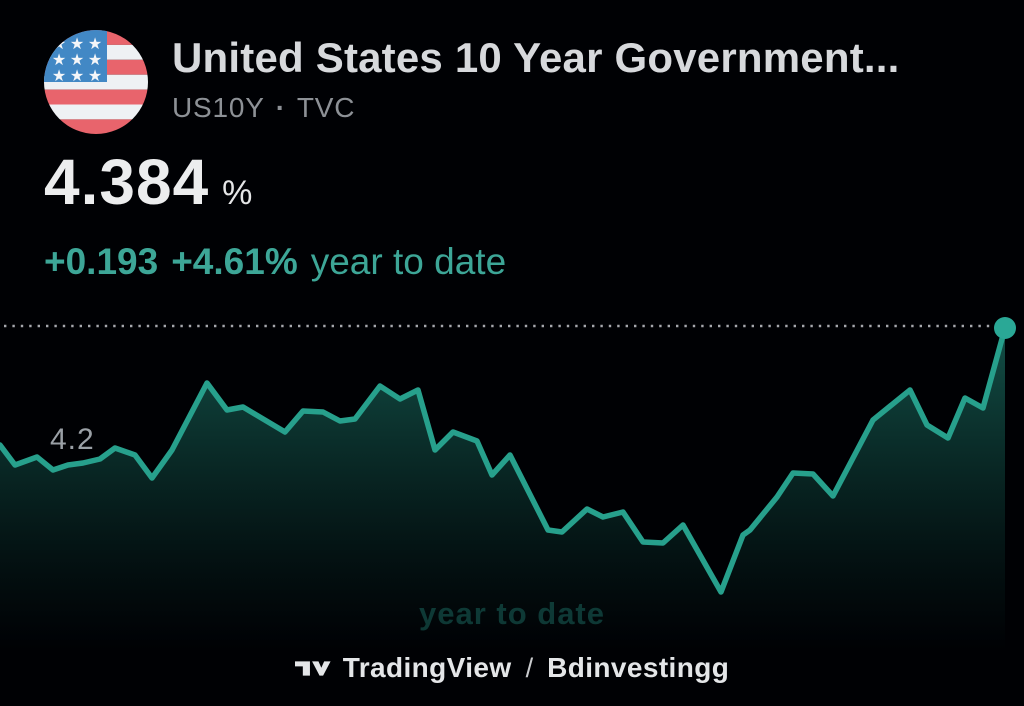 The height and width of the screenshot is (706, 1024). Describe the element at coordinates (313, 668) in the screenshot. I see `tradingview-logo-icon` at that location.